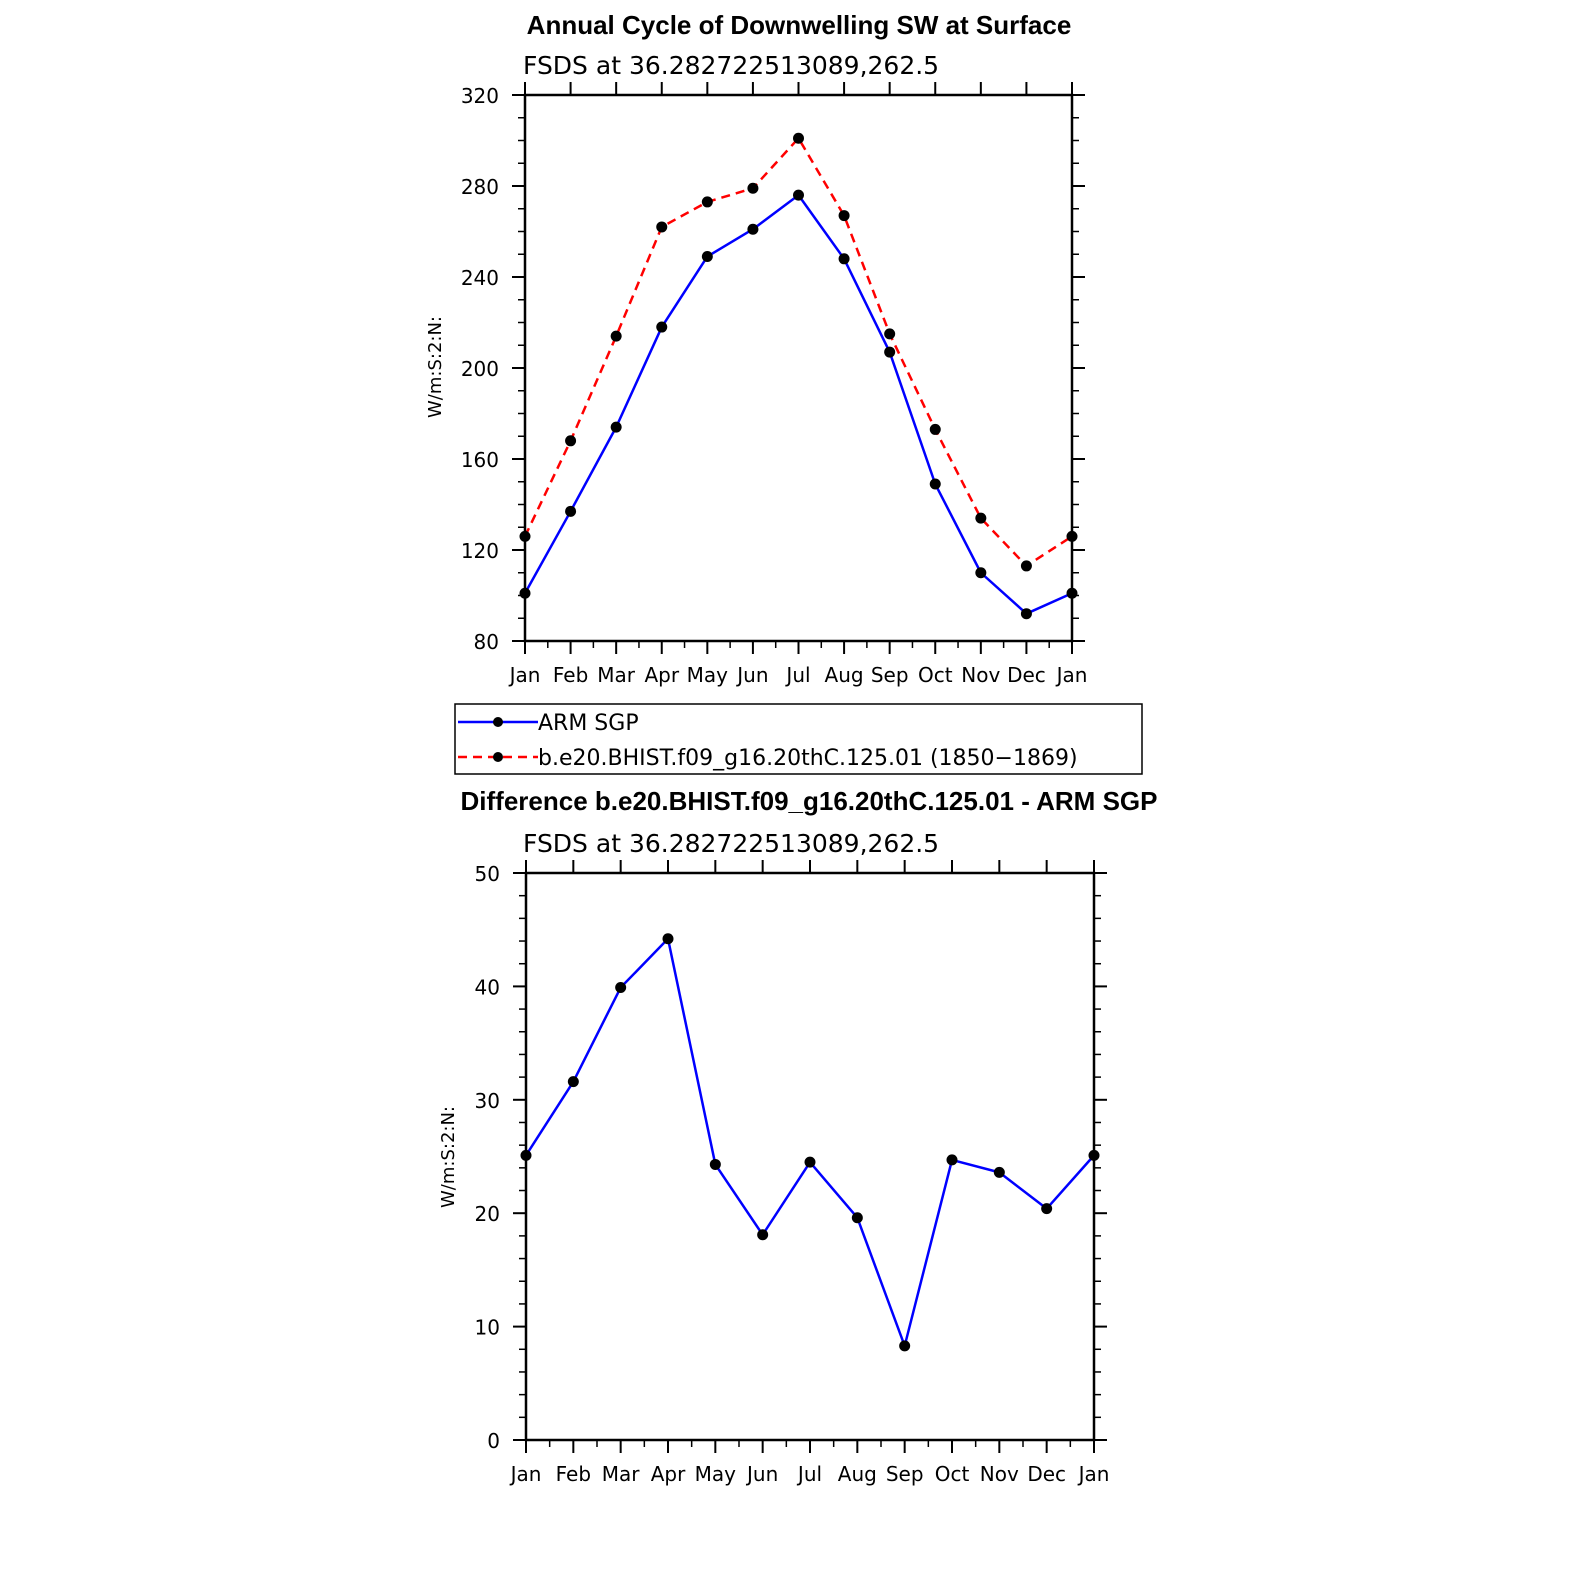 This screenshot has height=1574, width=1574. I want to click on y-tick-label: 30, so click(487, 1101).